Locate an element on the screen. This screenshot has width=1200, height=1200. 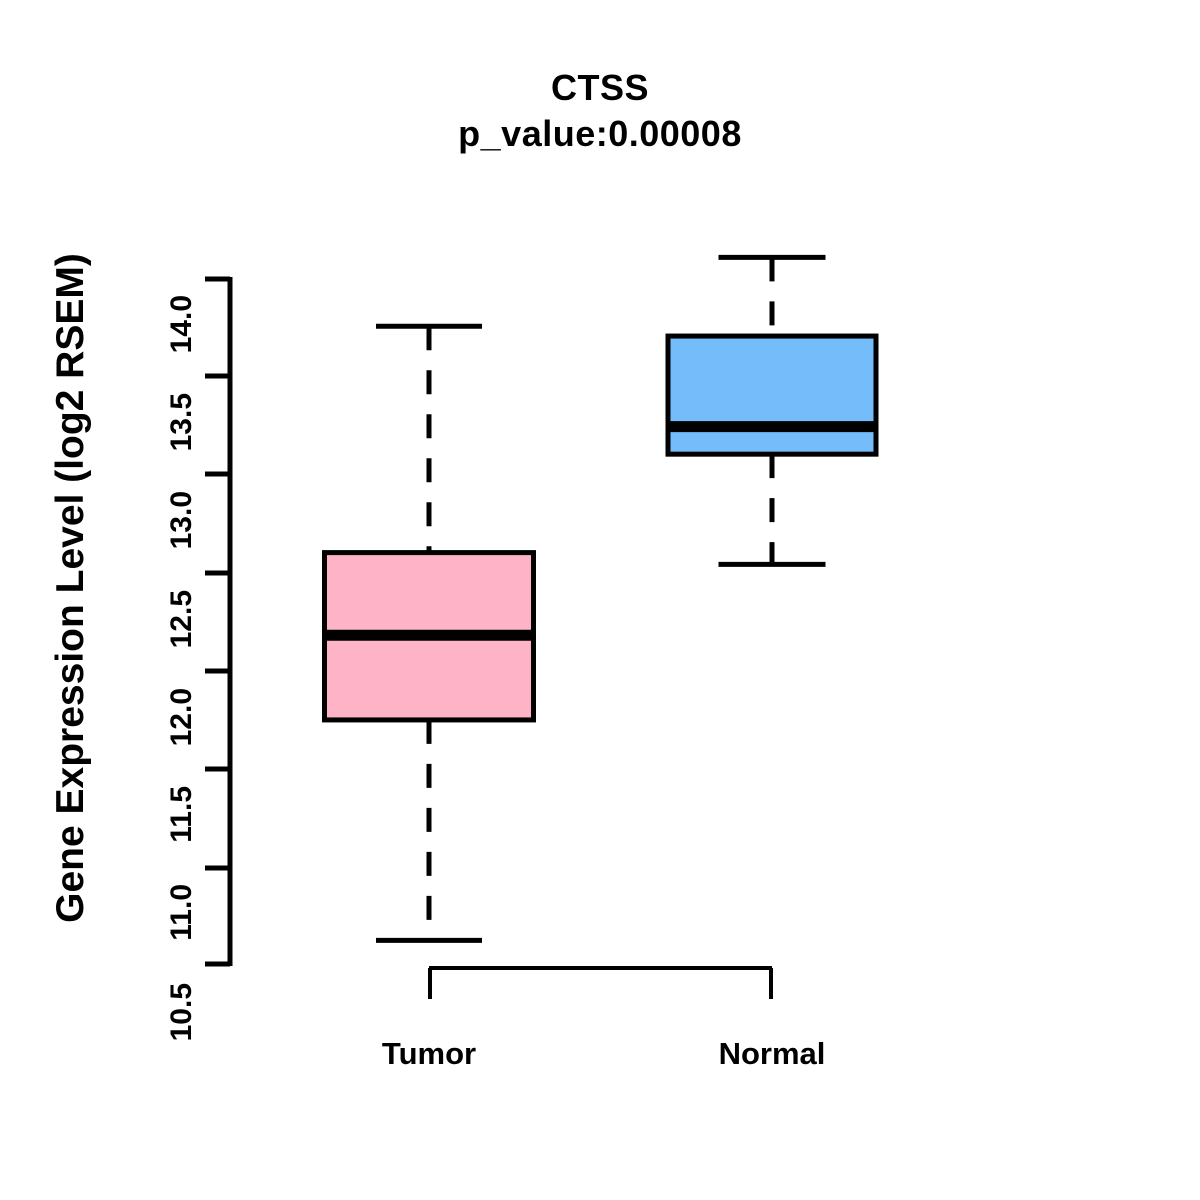
chart-title-block: CTSS p_value:0.00008 is located at coordinates (600, 111).